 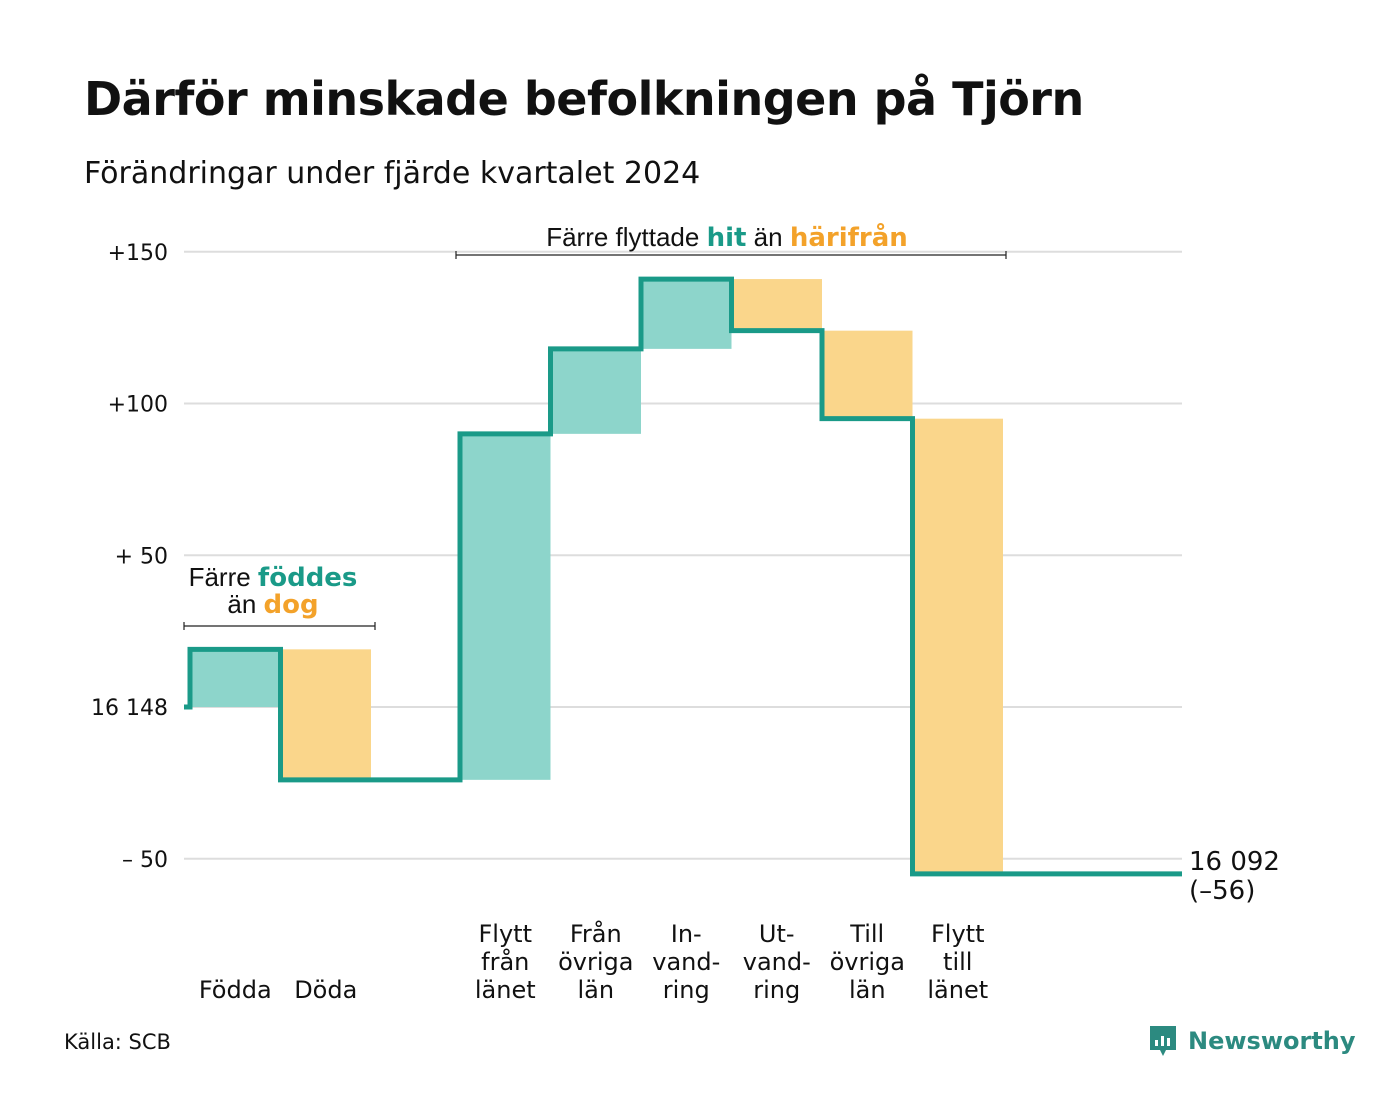 I want to click on category-label: In-, so click(x=686, y=934).